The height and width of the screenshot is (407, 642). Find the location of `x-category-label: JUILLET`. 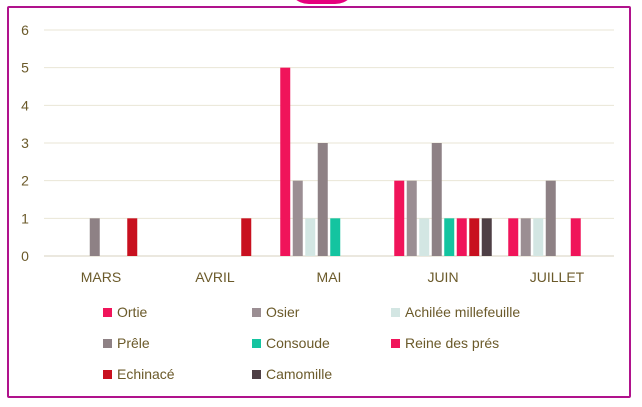

x-category-label: JUILLET is located at coordinates (557, 277).